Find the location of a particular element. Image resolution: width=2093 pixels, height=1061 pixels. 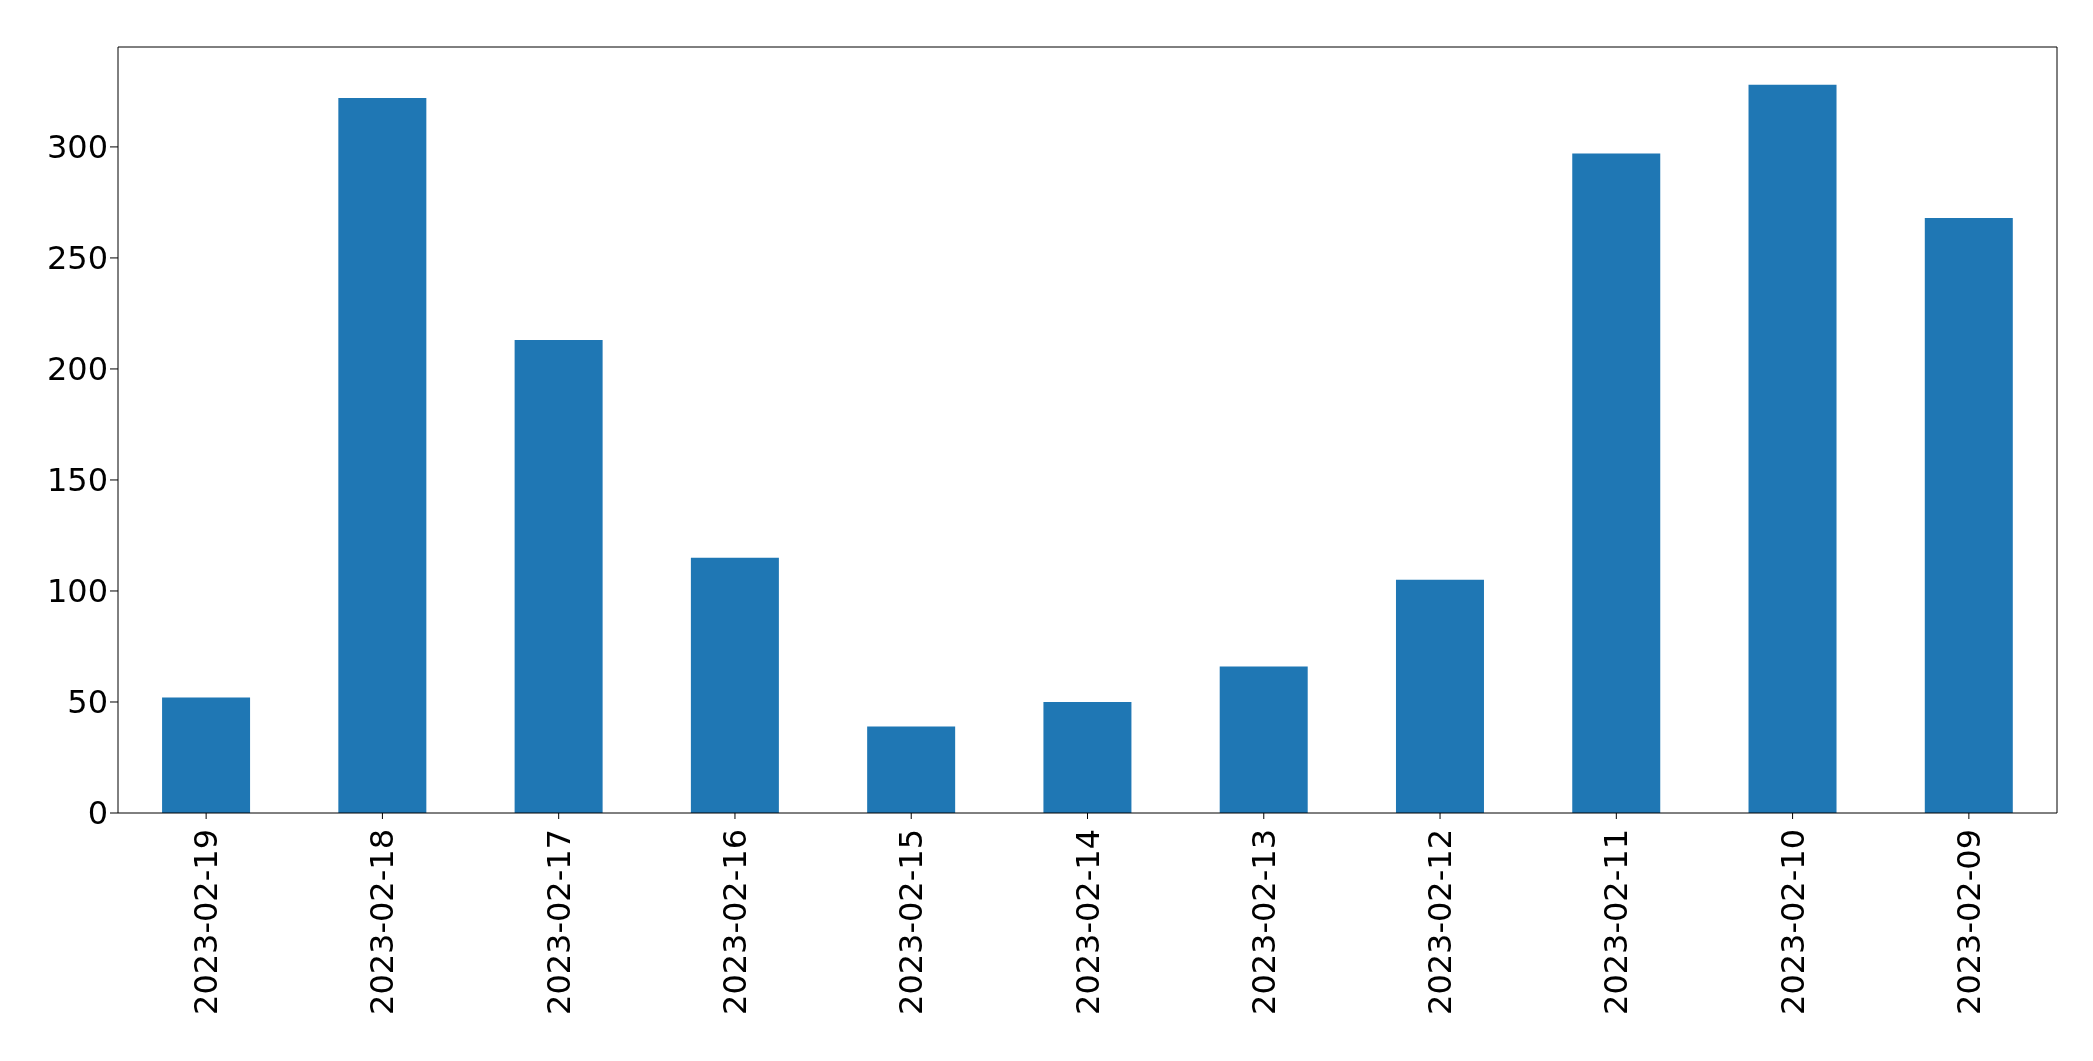

x-tick-label: 2023-02-16 is located at coordinates (734, 922).